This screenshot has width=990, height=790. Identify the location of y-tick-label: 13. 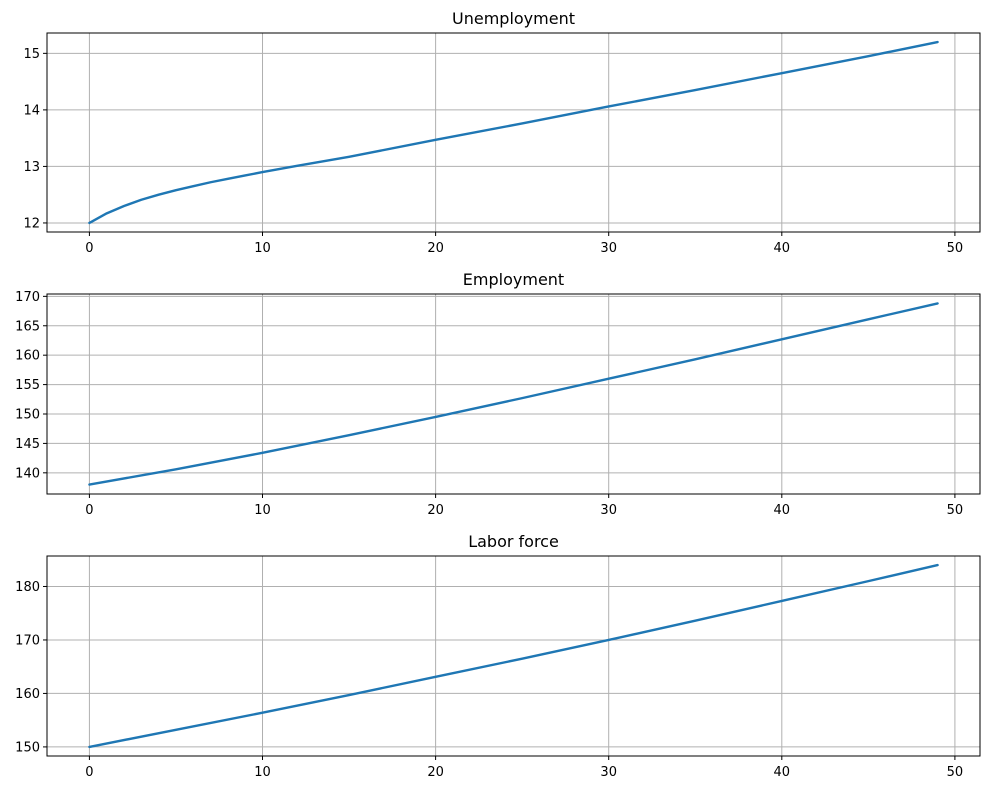
(31, 167).